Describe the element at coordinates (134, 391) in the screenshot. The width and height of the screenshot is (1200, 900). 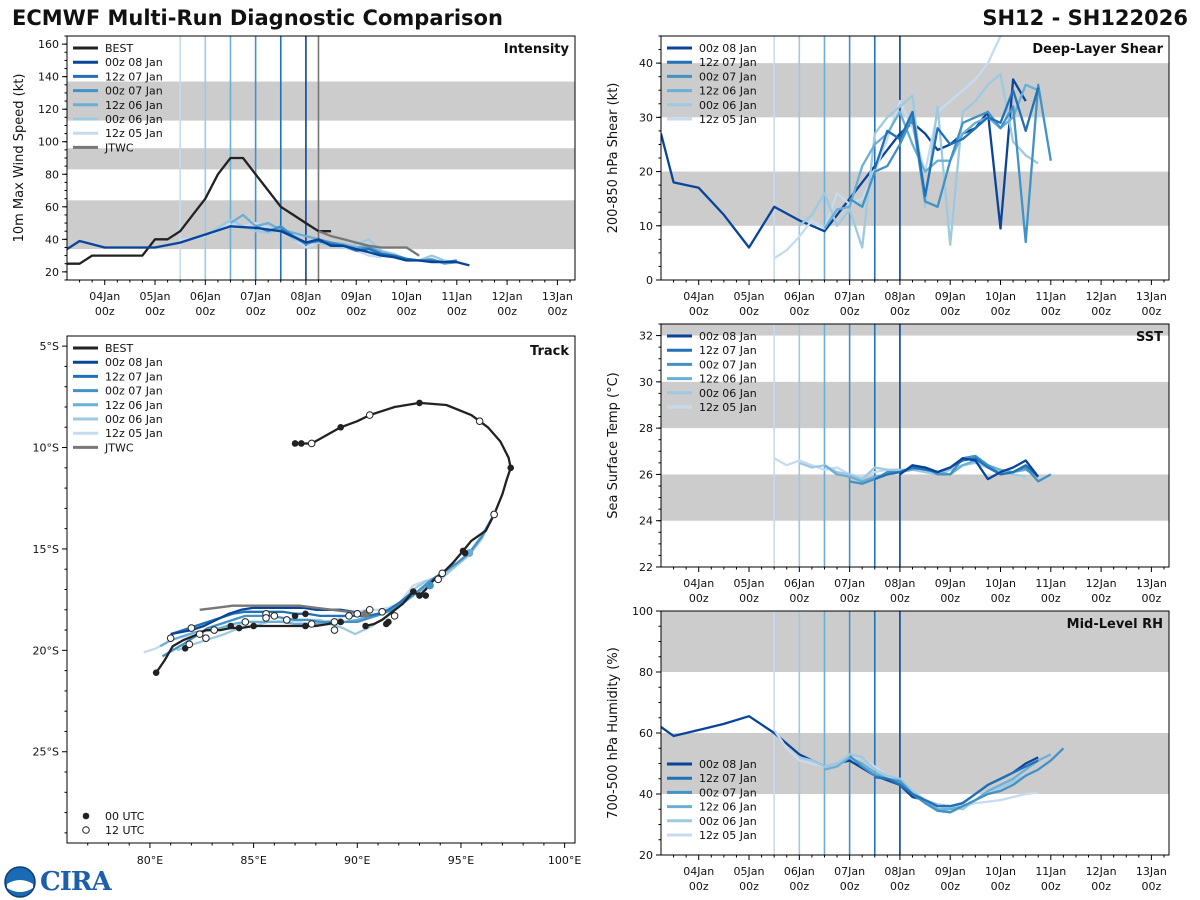
I see `legend-label-track: 00z 07 Jan` at that location.